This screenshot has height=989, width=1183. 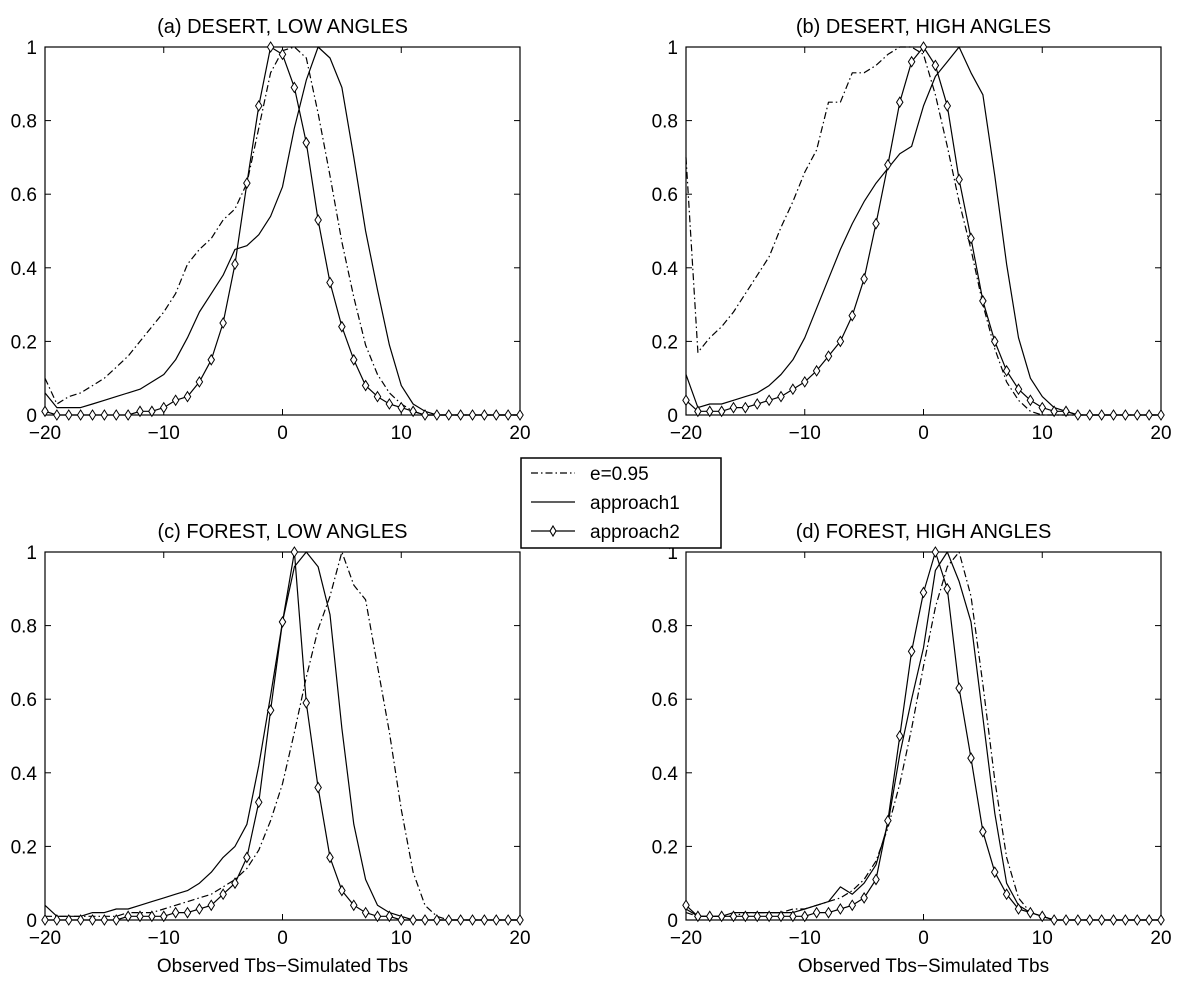 What do you see at coordinates (635, 532) in the screenshot?
I see `legend-label-approach2: approach2` at bounding box center [635, 532].